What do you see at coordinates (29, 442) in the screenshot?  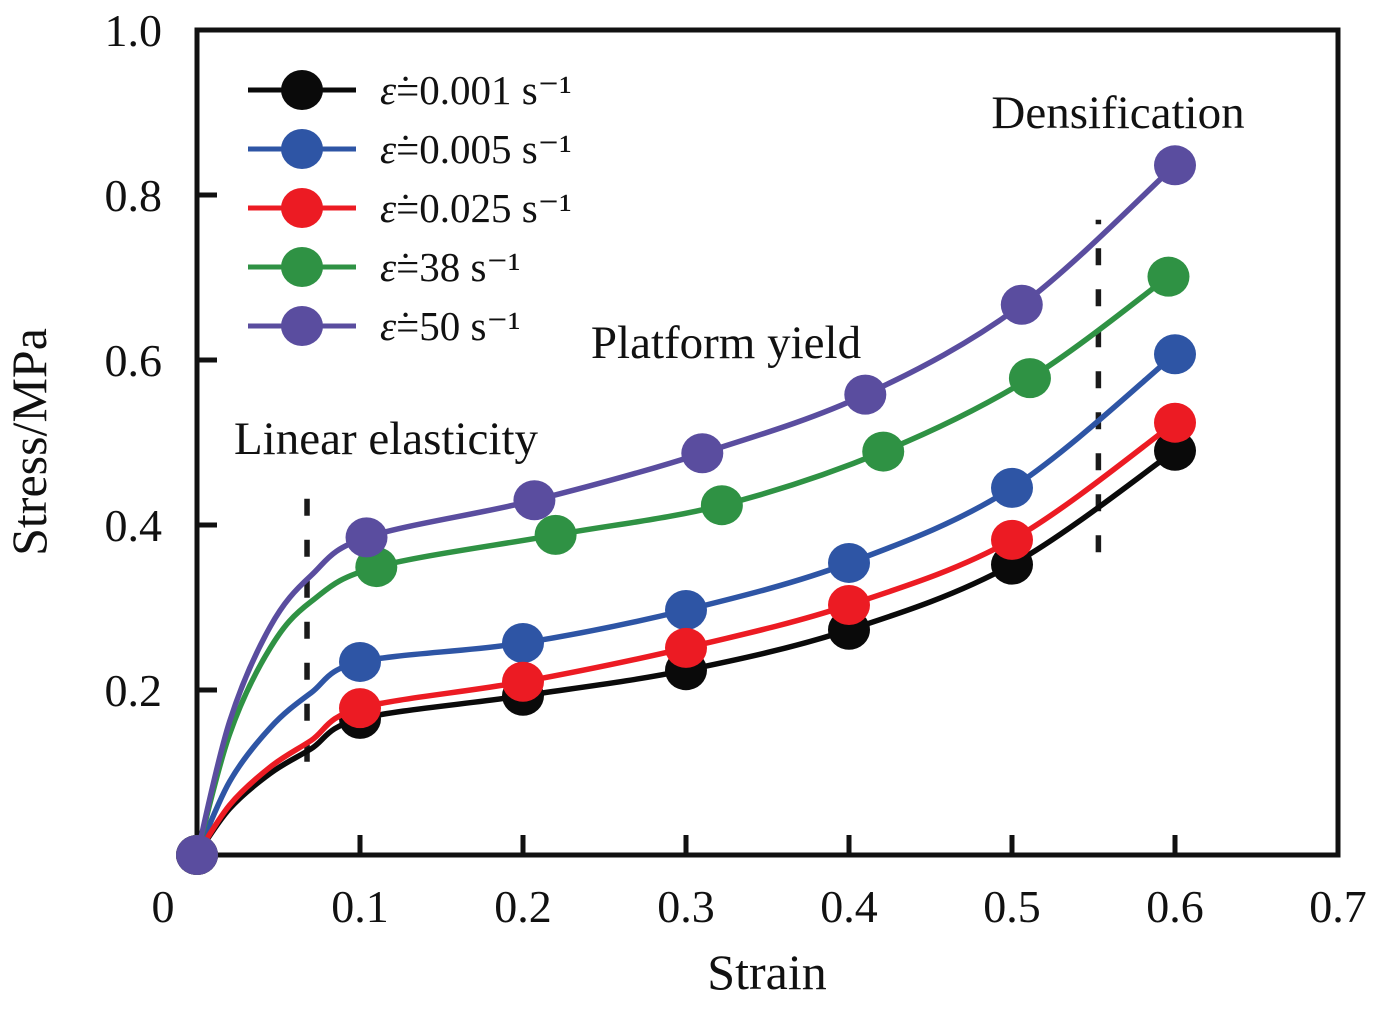 I see `y-axis-title: Stress/MPa` at bounding box center [29, 442].